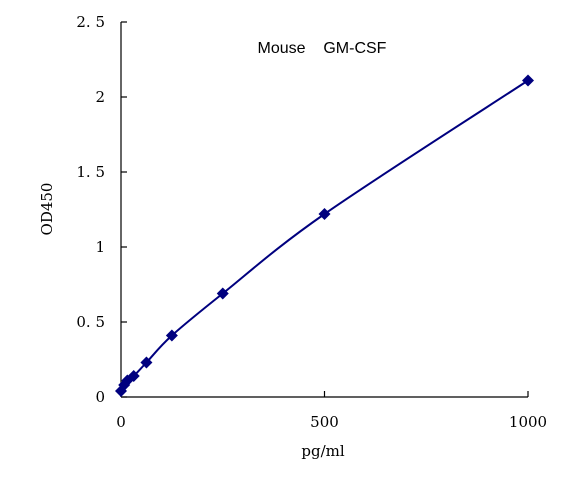 The height and width of the screenshot is (479, 563). I want to click on y-axis-title: OD450, so click(47, 209).